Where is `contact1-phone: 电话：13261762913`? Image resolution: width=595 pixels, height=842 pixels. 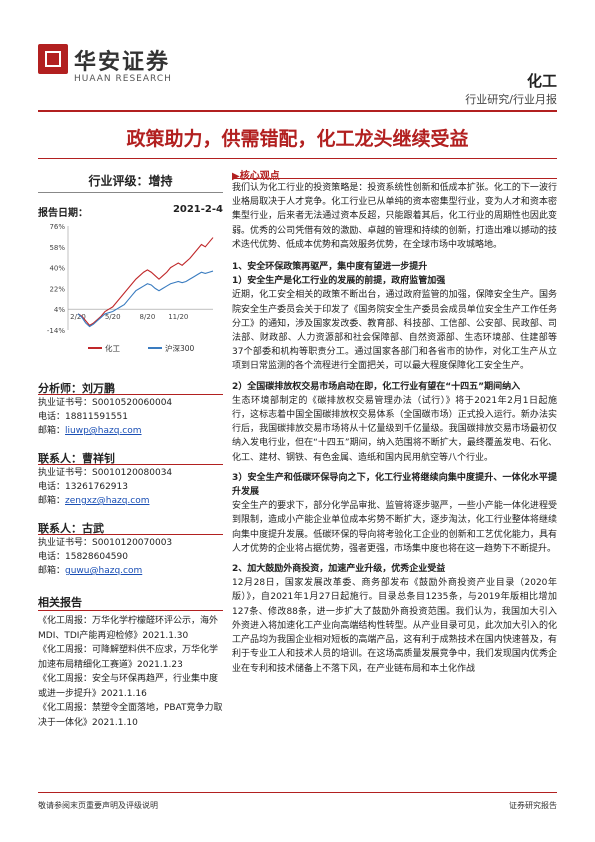
contact1-phone: 电话：13261762913 is located at coordinates (83, 487).